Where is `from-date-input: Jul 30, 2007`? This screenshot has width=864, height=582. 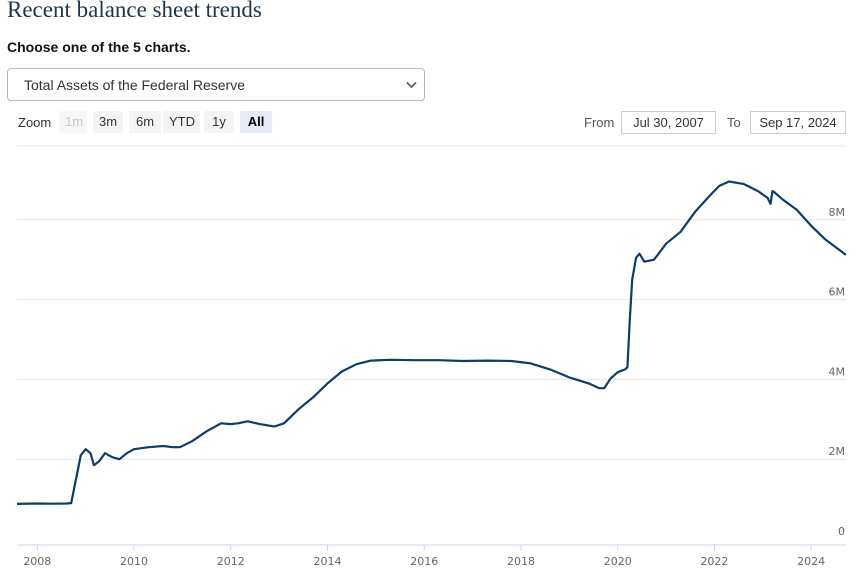 from-date-input: Jul 30, 2007 is located at coordinates (668, 122).